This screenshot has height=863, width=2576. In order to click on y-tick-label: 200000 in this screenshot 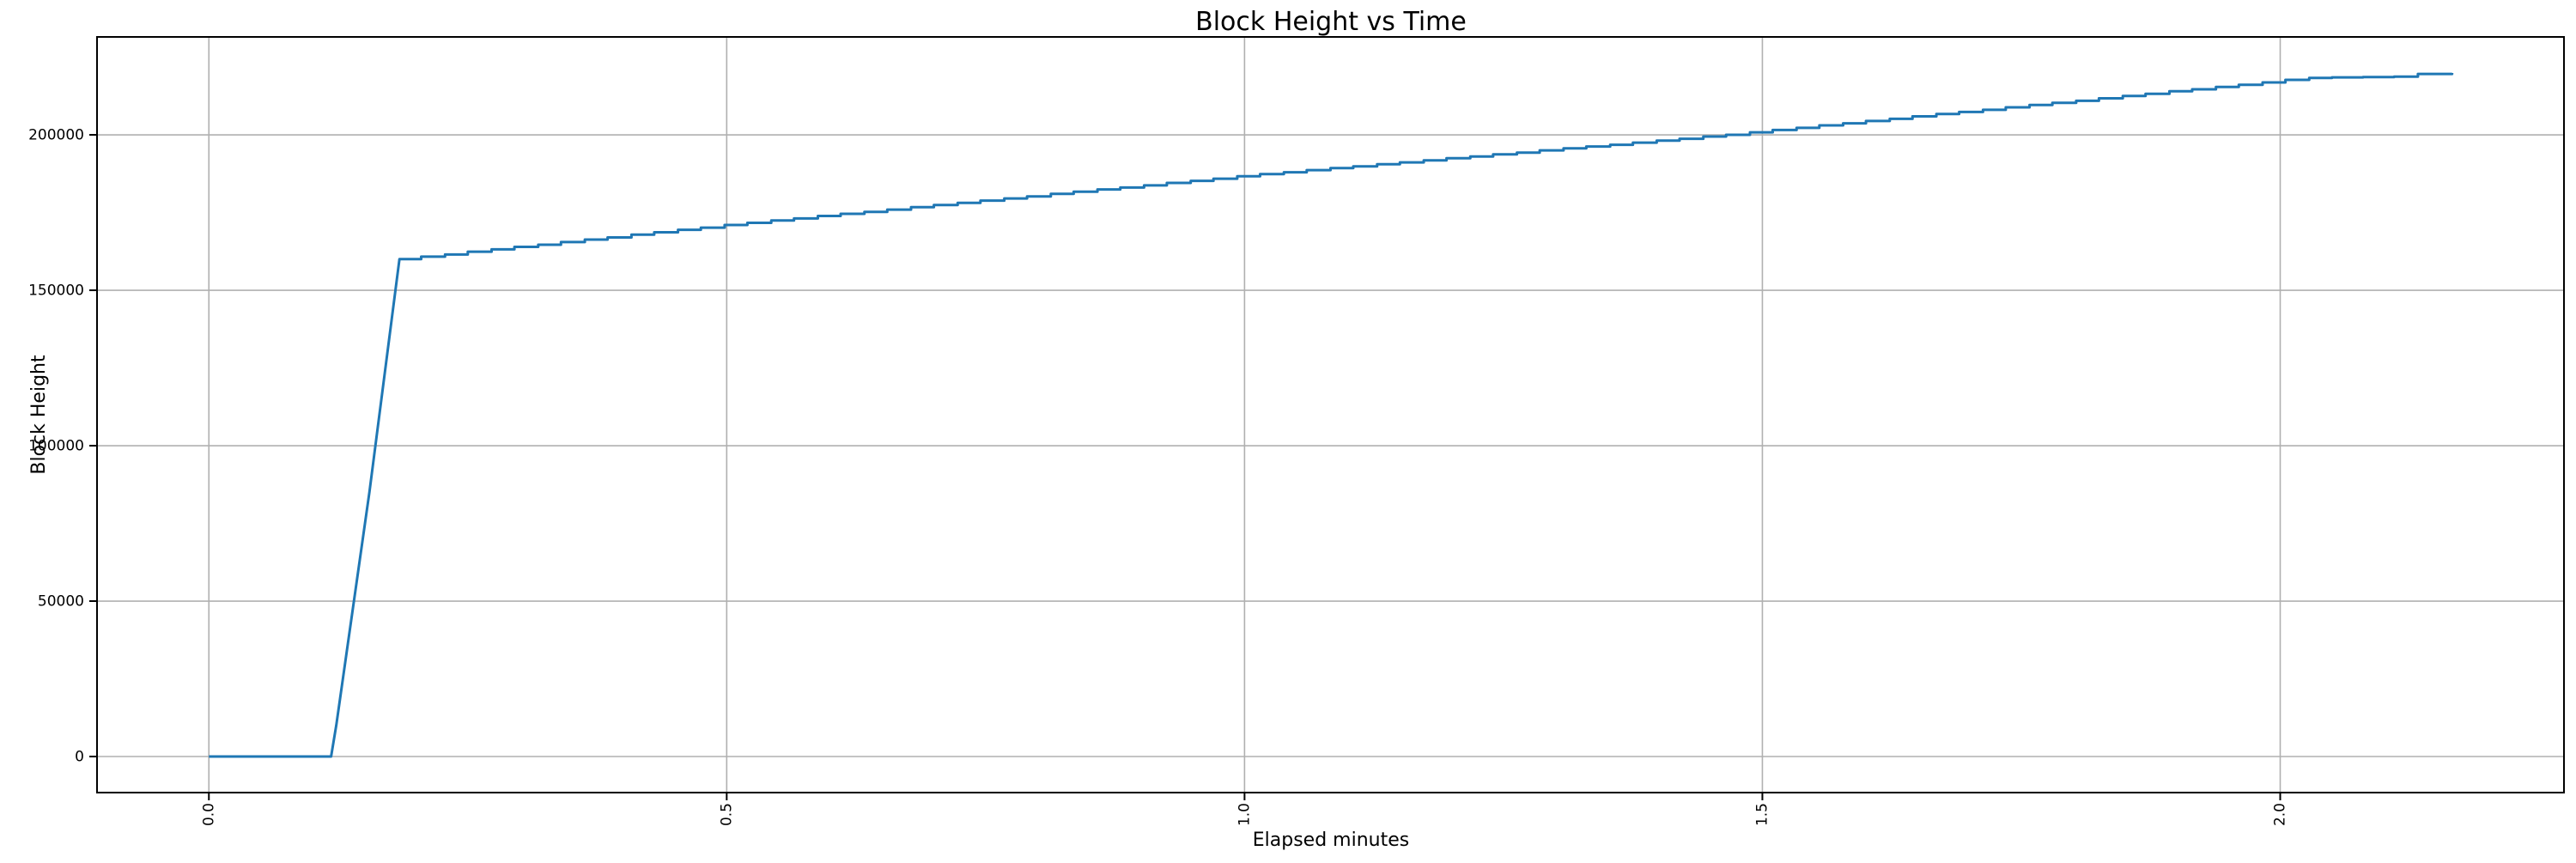, I will do `click(56, 134)`.